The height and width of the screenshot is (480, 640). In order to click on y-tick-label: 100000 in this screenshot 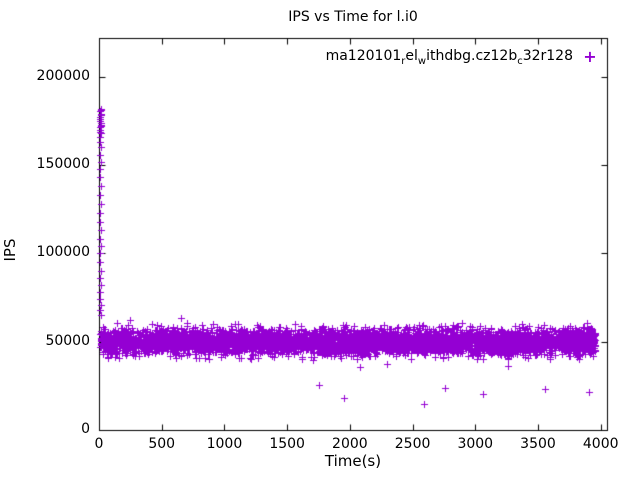, I will do `click(63, 252)`.